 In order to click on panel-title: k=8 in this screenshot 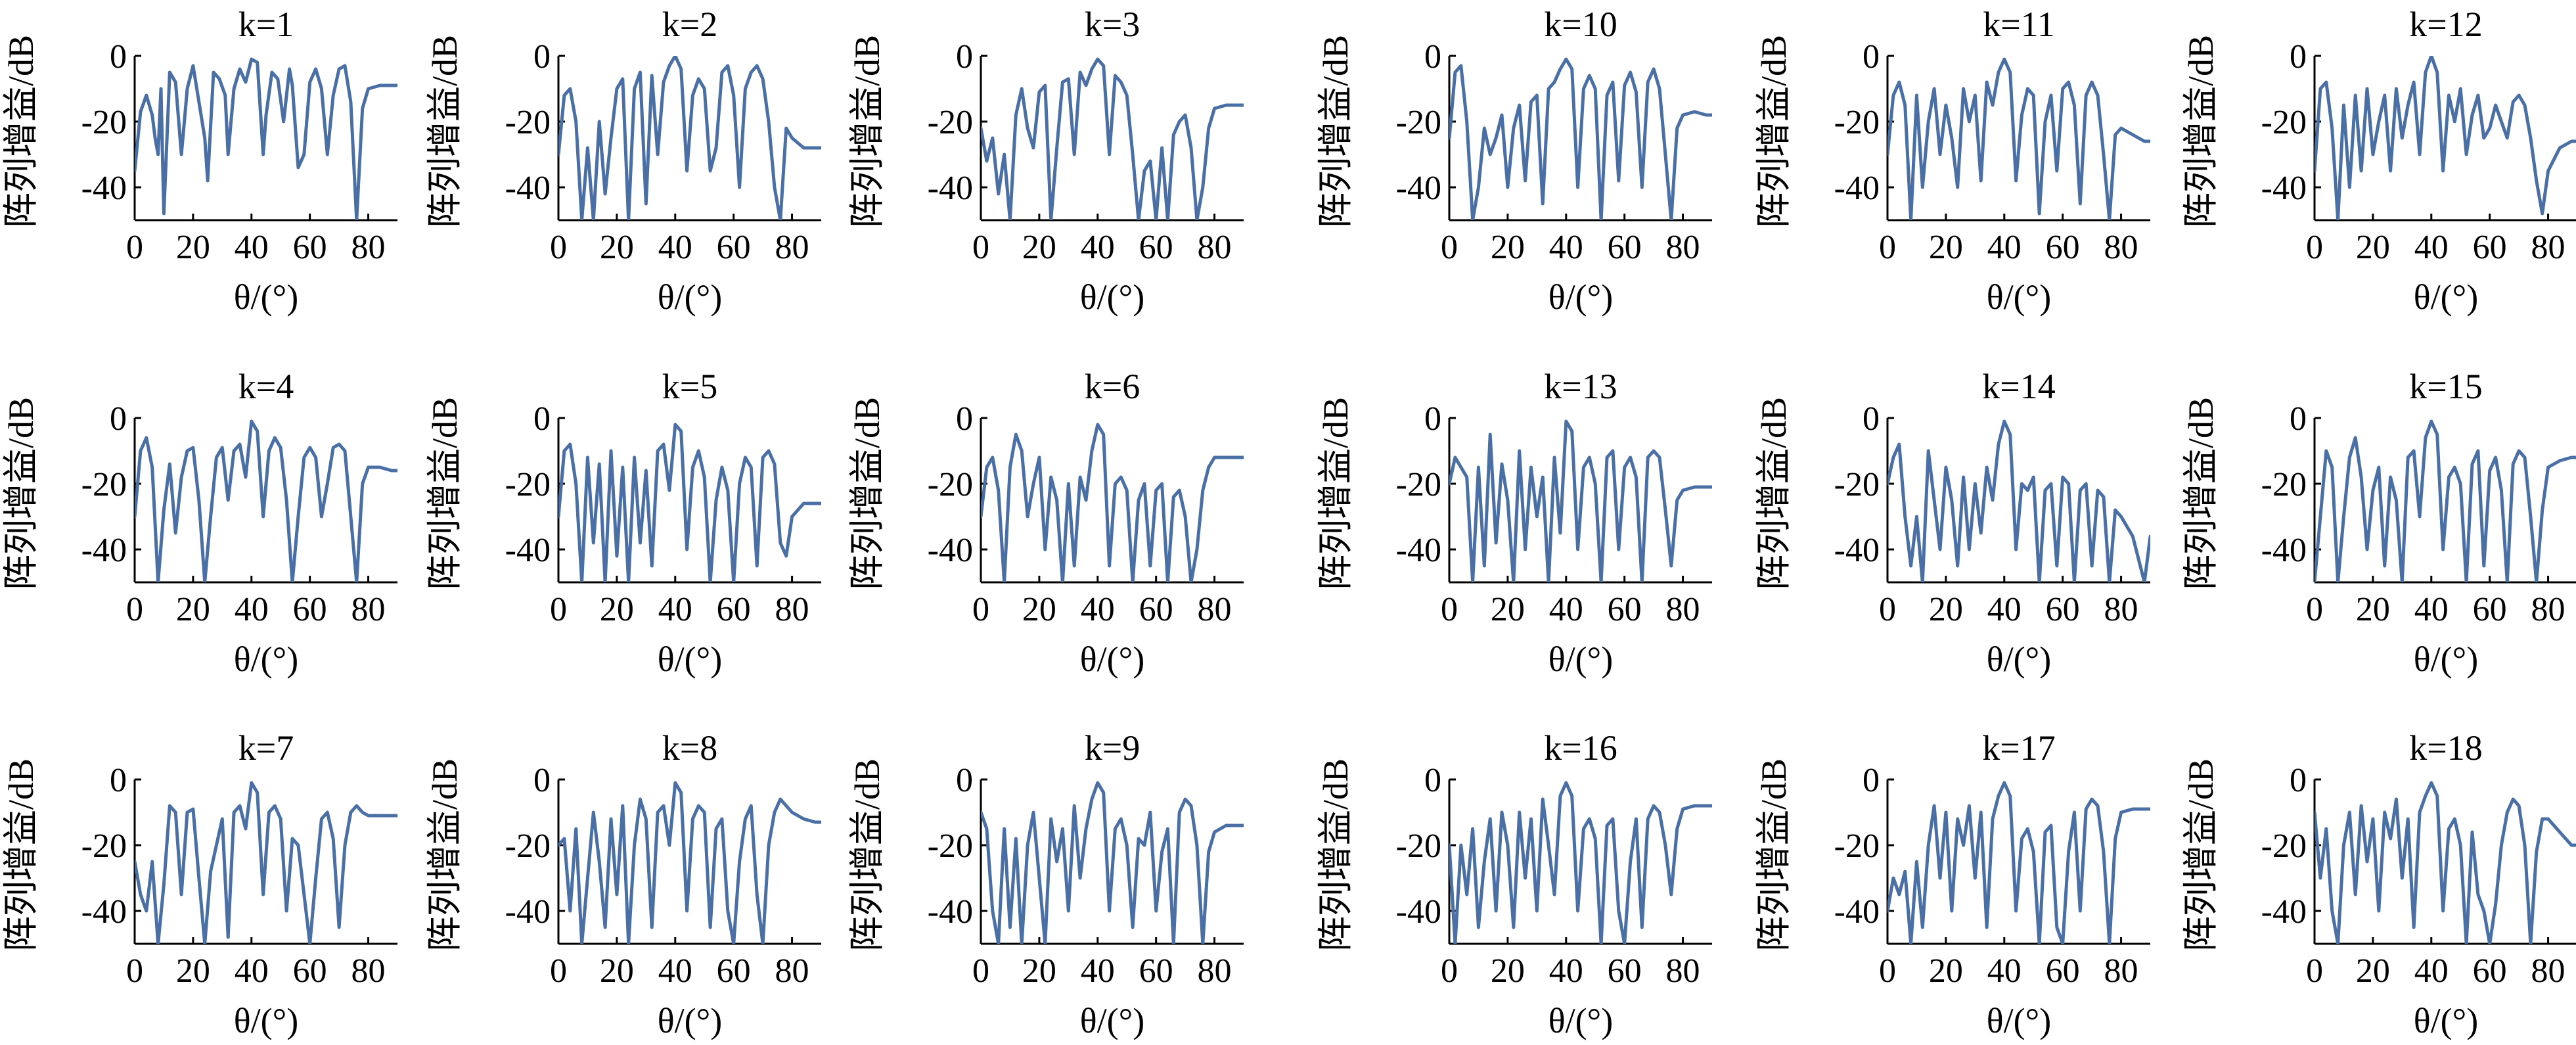, I will do `click(689, 748)`.